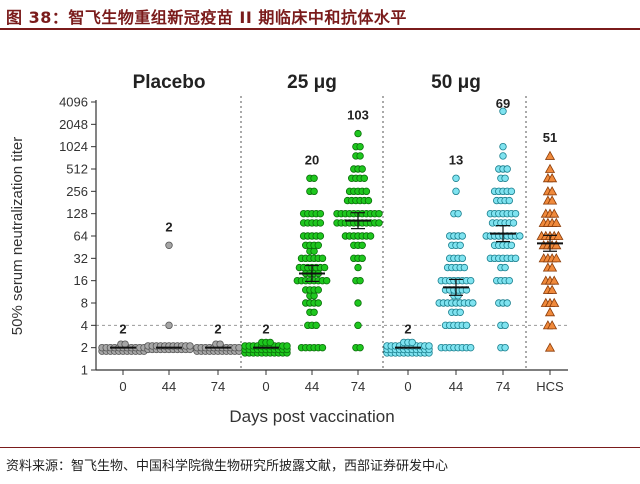 The height and width of the screenshot is (484, 640). I want to click on y-tick-label: 1024, so click(73, 146).